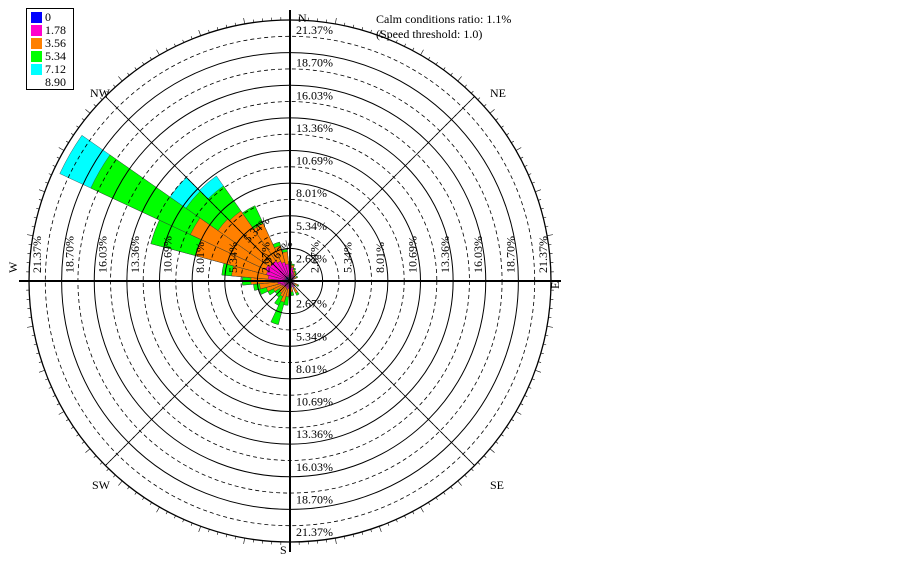  What do you see at coordinates (478, 254) in the screenshot?
I see `ring-label-east: 16.03%` at bounding box center [478, 254].